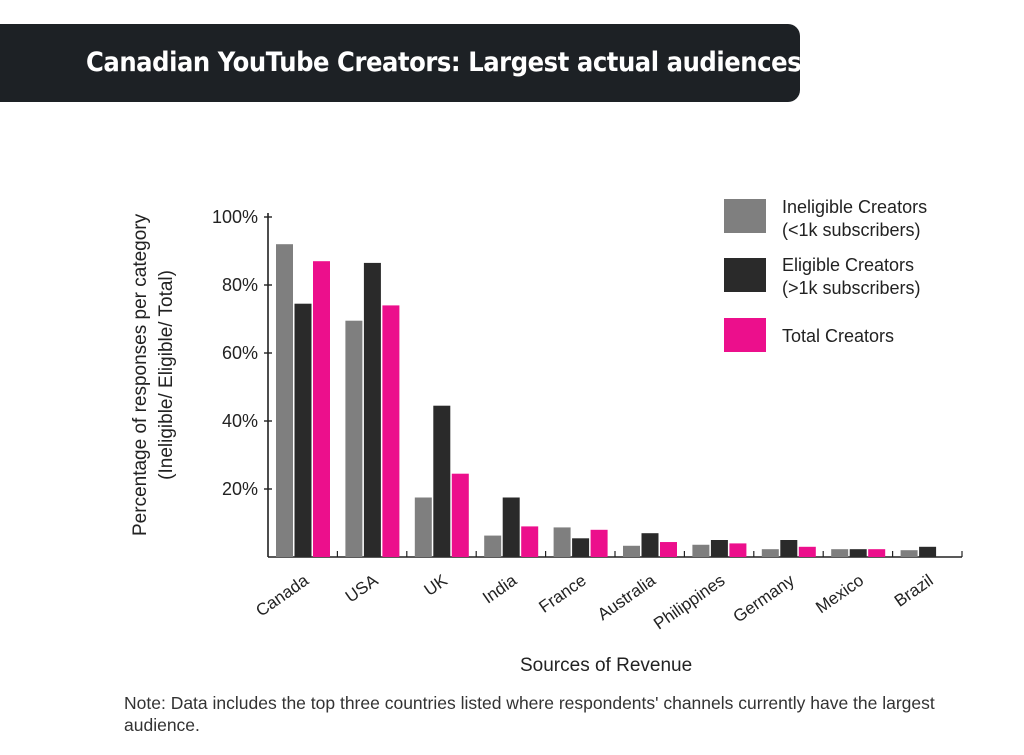 Image resolution: width=1024 pixels, height=755 pixels. Describe the element at coordinates (599, 543) in the screenshot. I see `bar-france-total` at that location.